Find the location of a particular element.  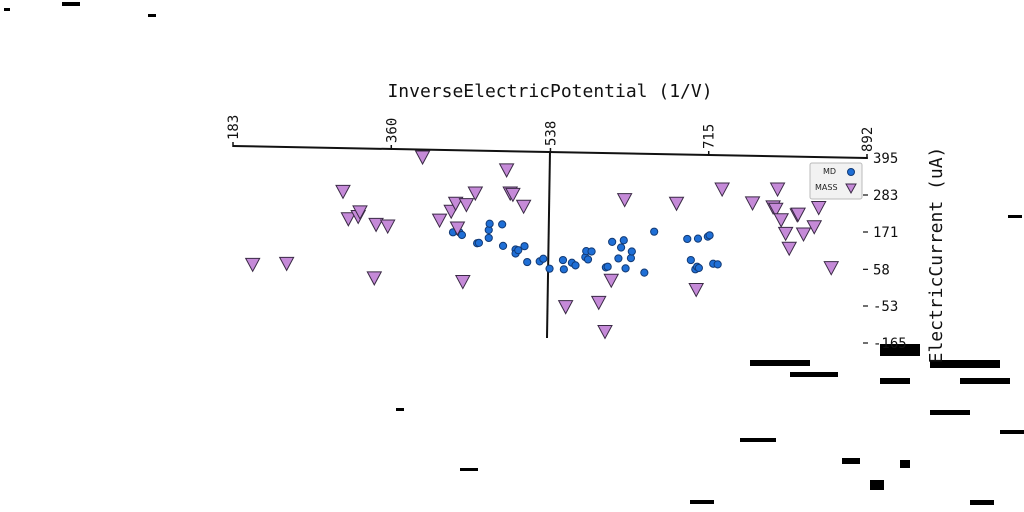

y-tick-label: -53 is located at coordinates (885, 307).